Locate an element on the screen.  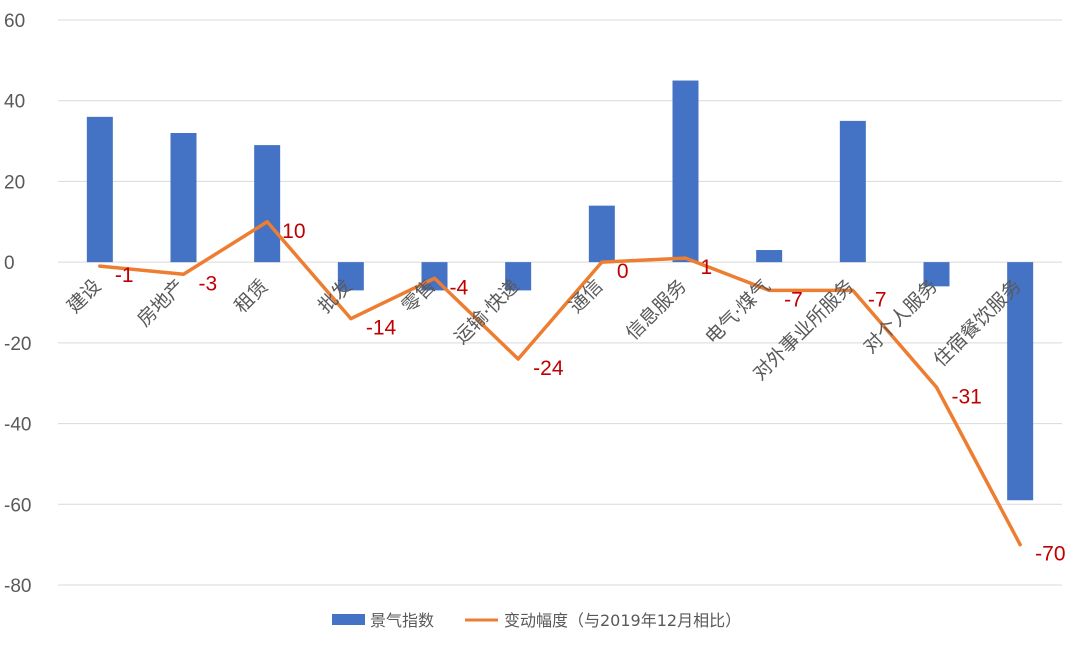
x-category-label: 租赁 is located at coordinates (251, 296).